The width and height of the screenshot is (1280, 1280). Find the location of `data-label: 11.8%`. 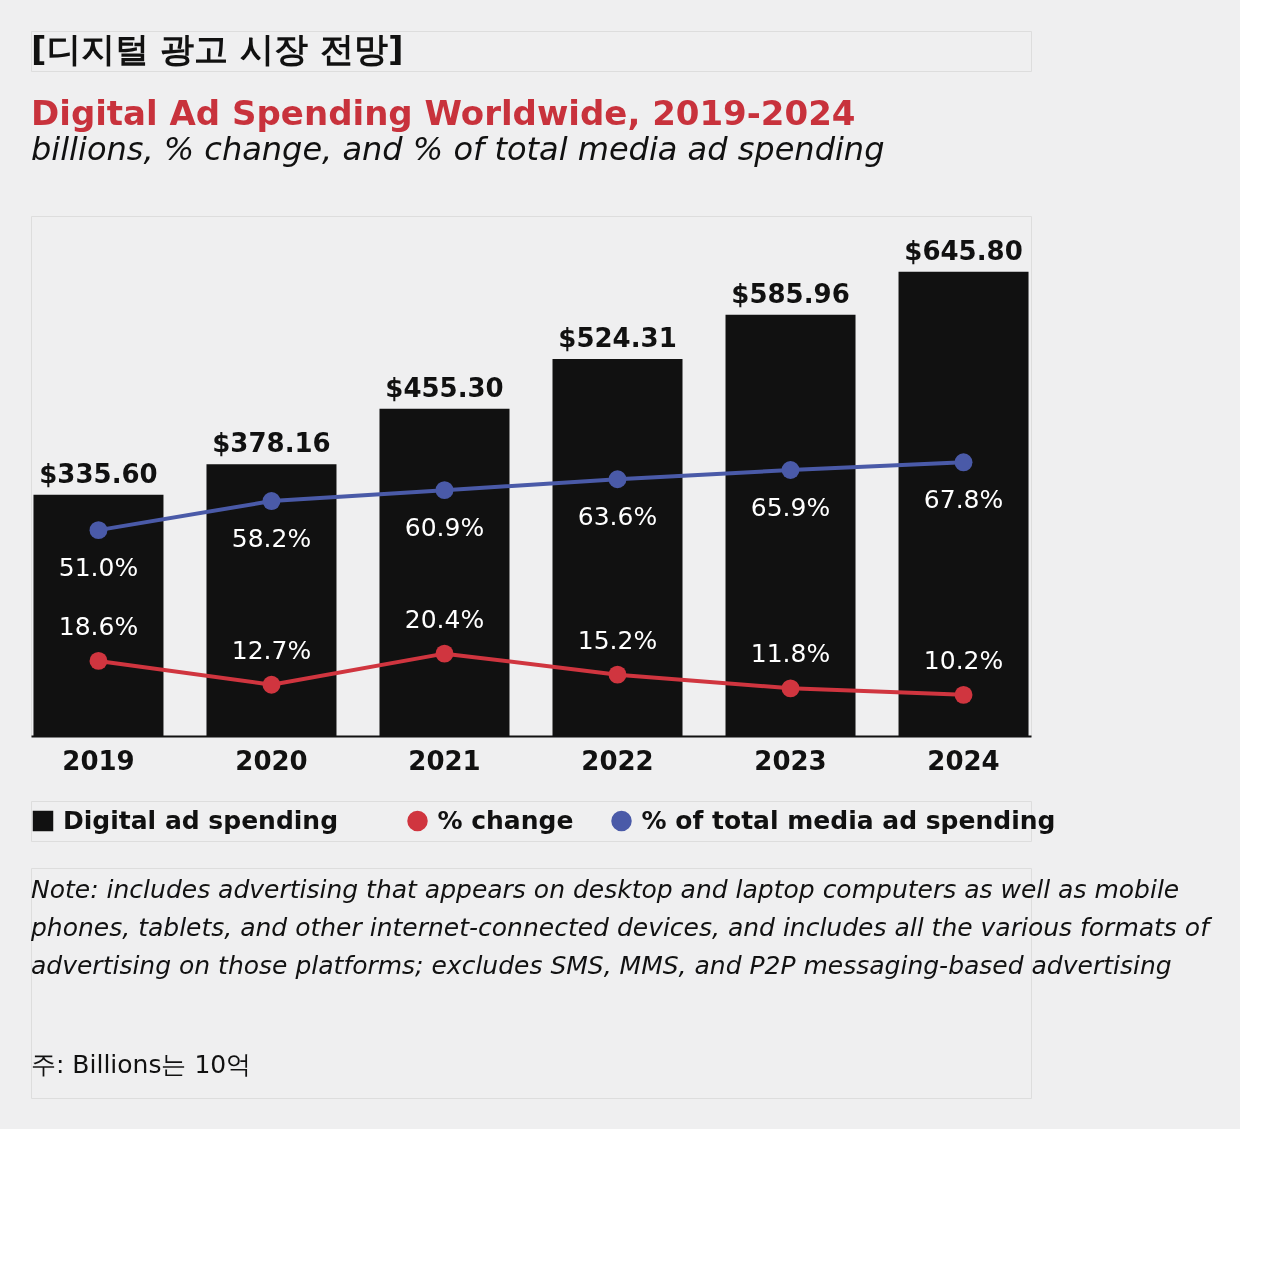

data-label: 11.8% is located at coordinates (790, 654).